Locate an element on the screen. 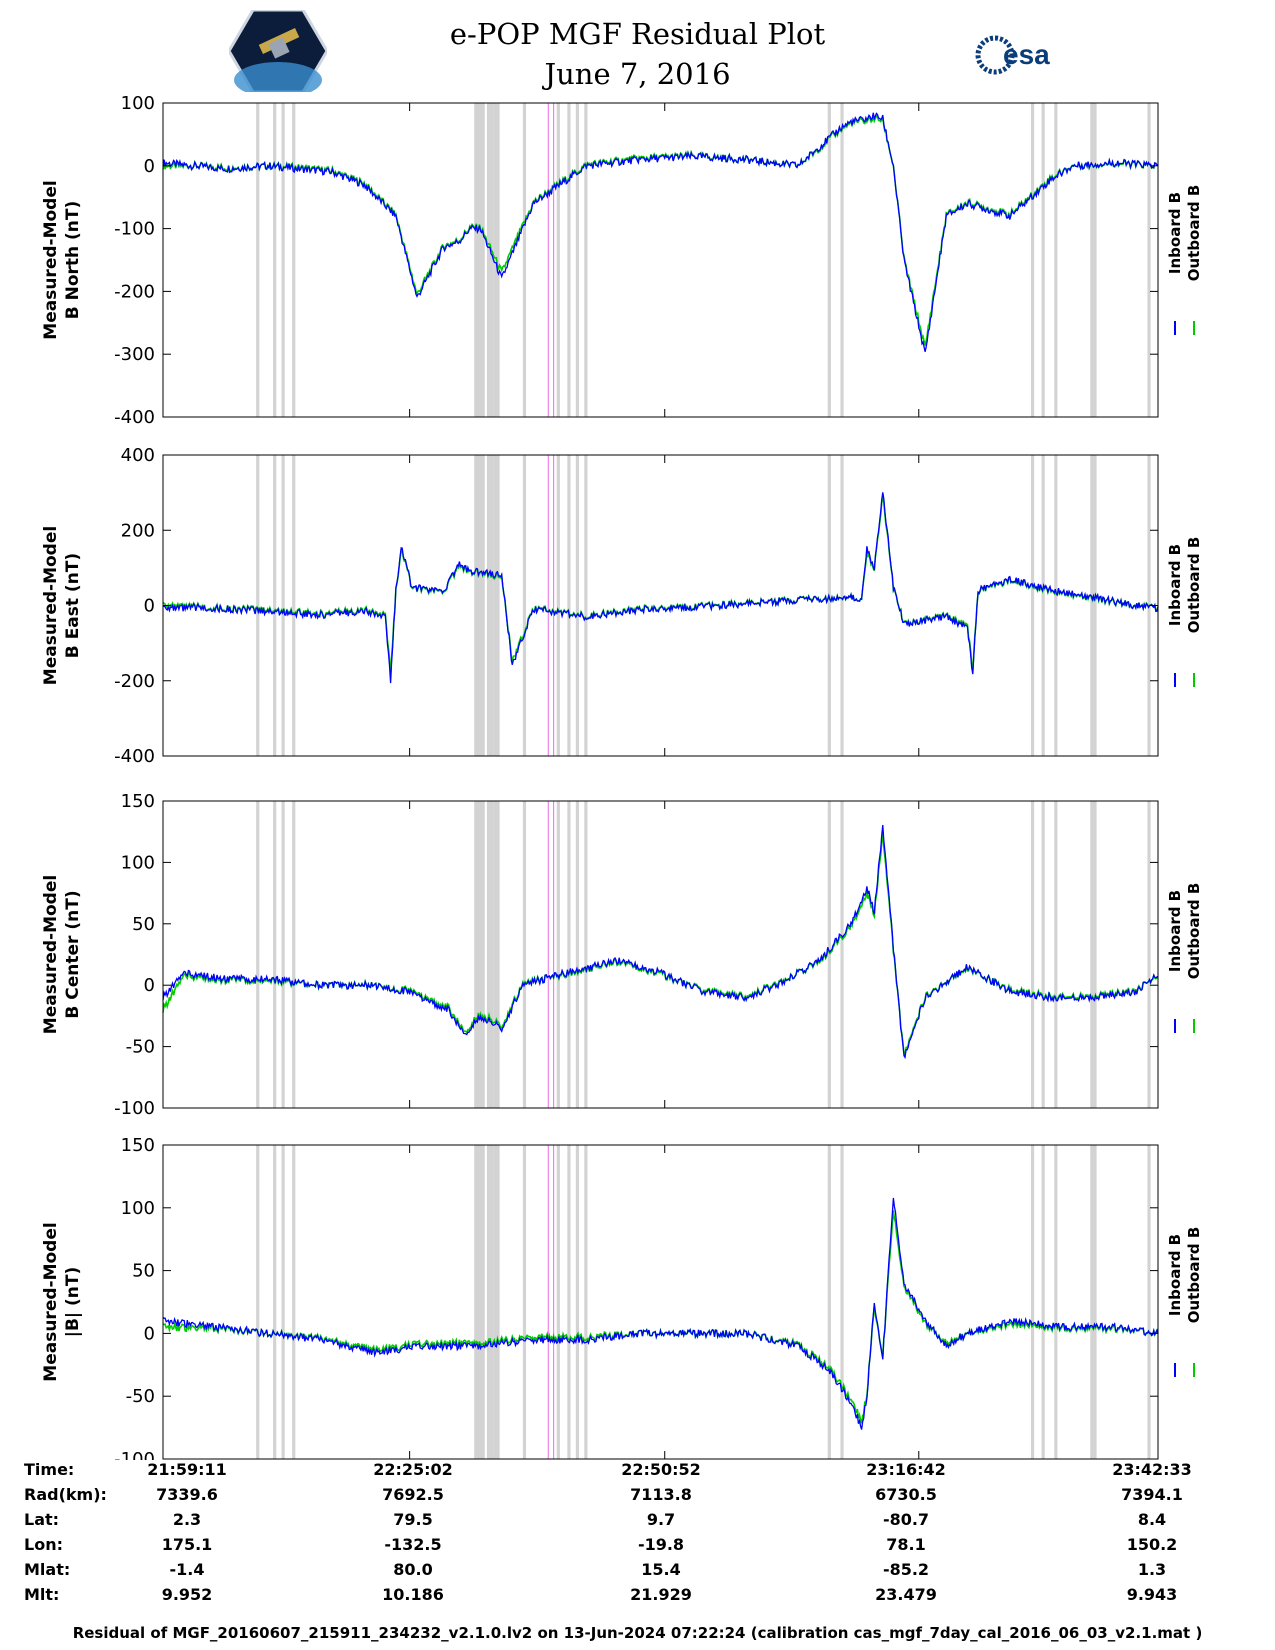 This screenshot has width=1275, height=1650. info-value: 1.3 is located at coordinates (1152, 1569).